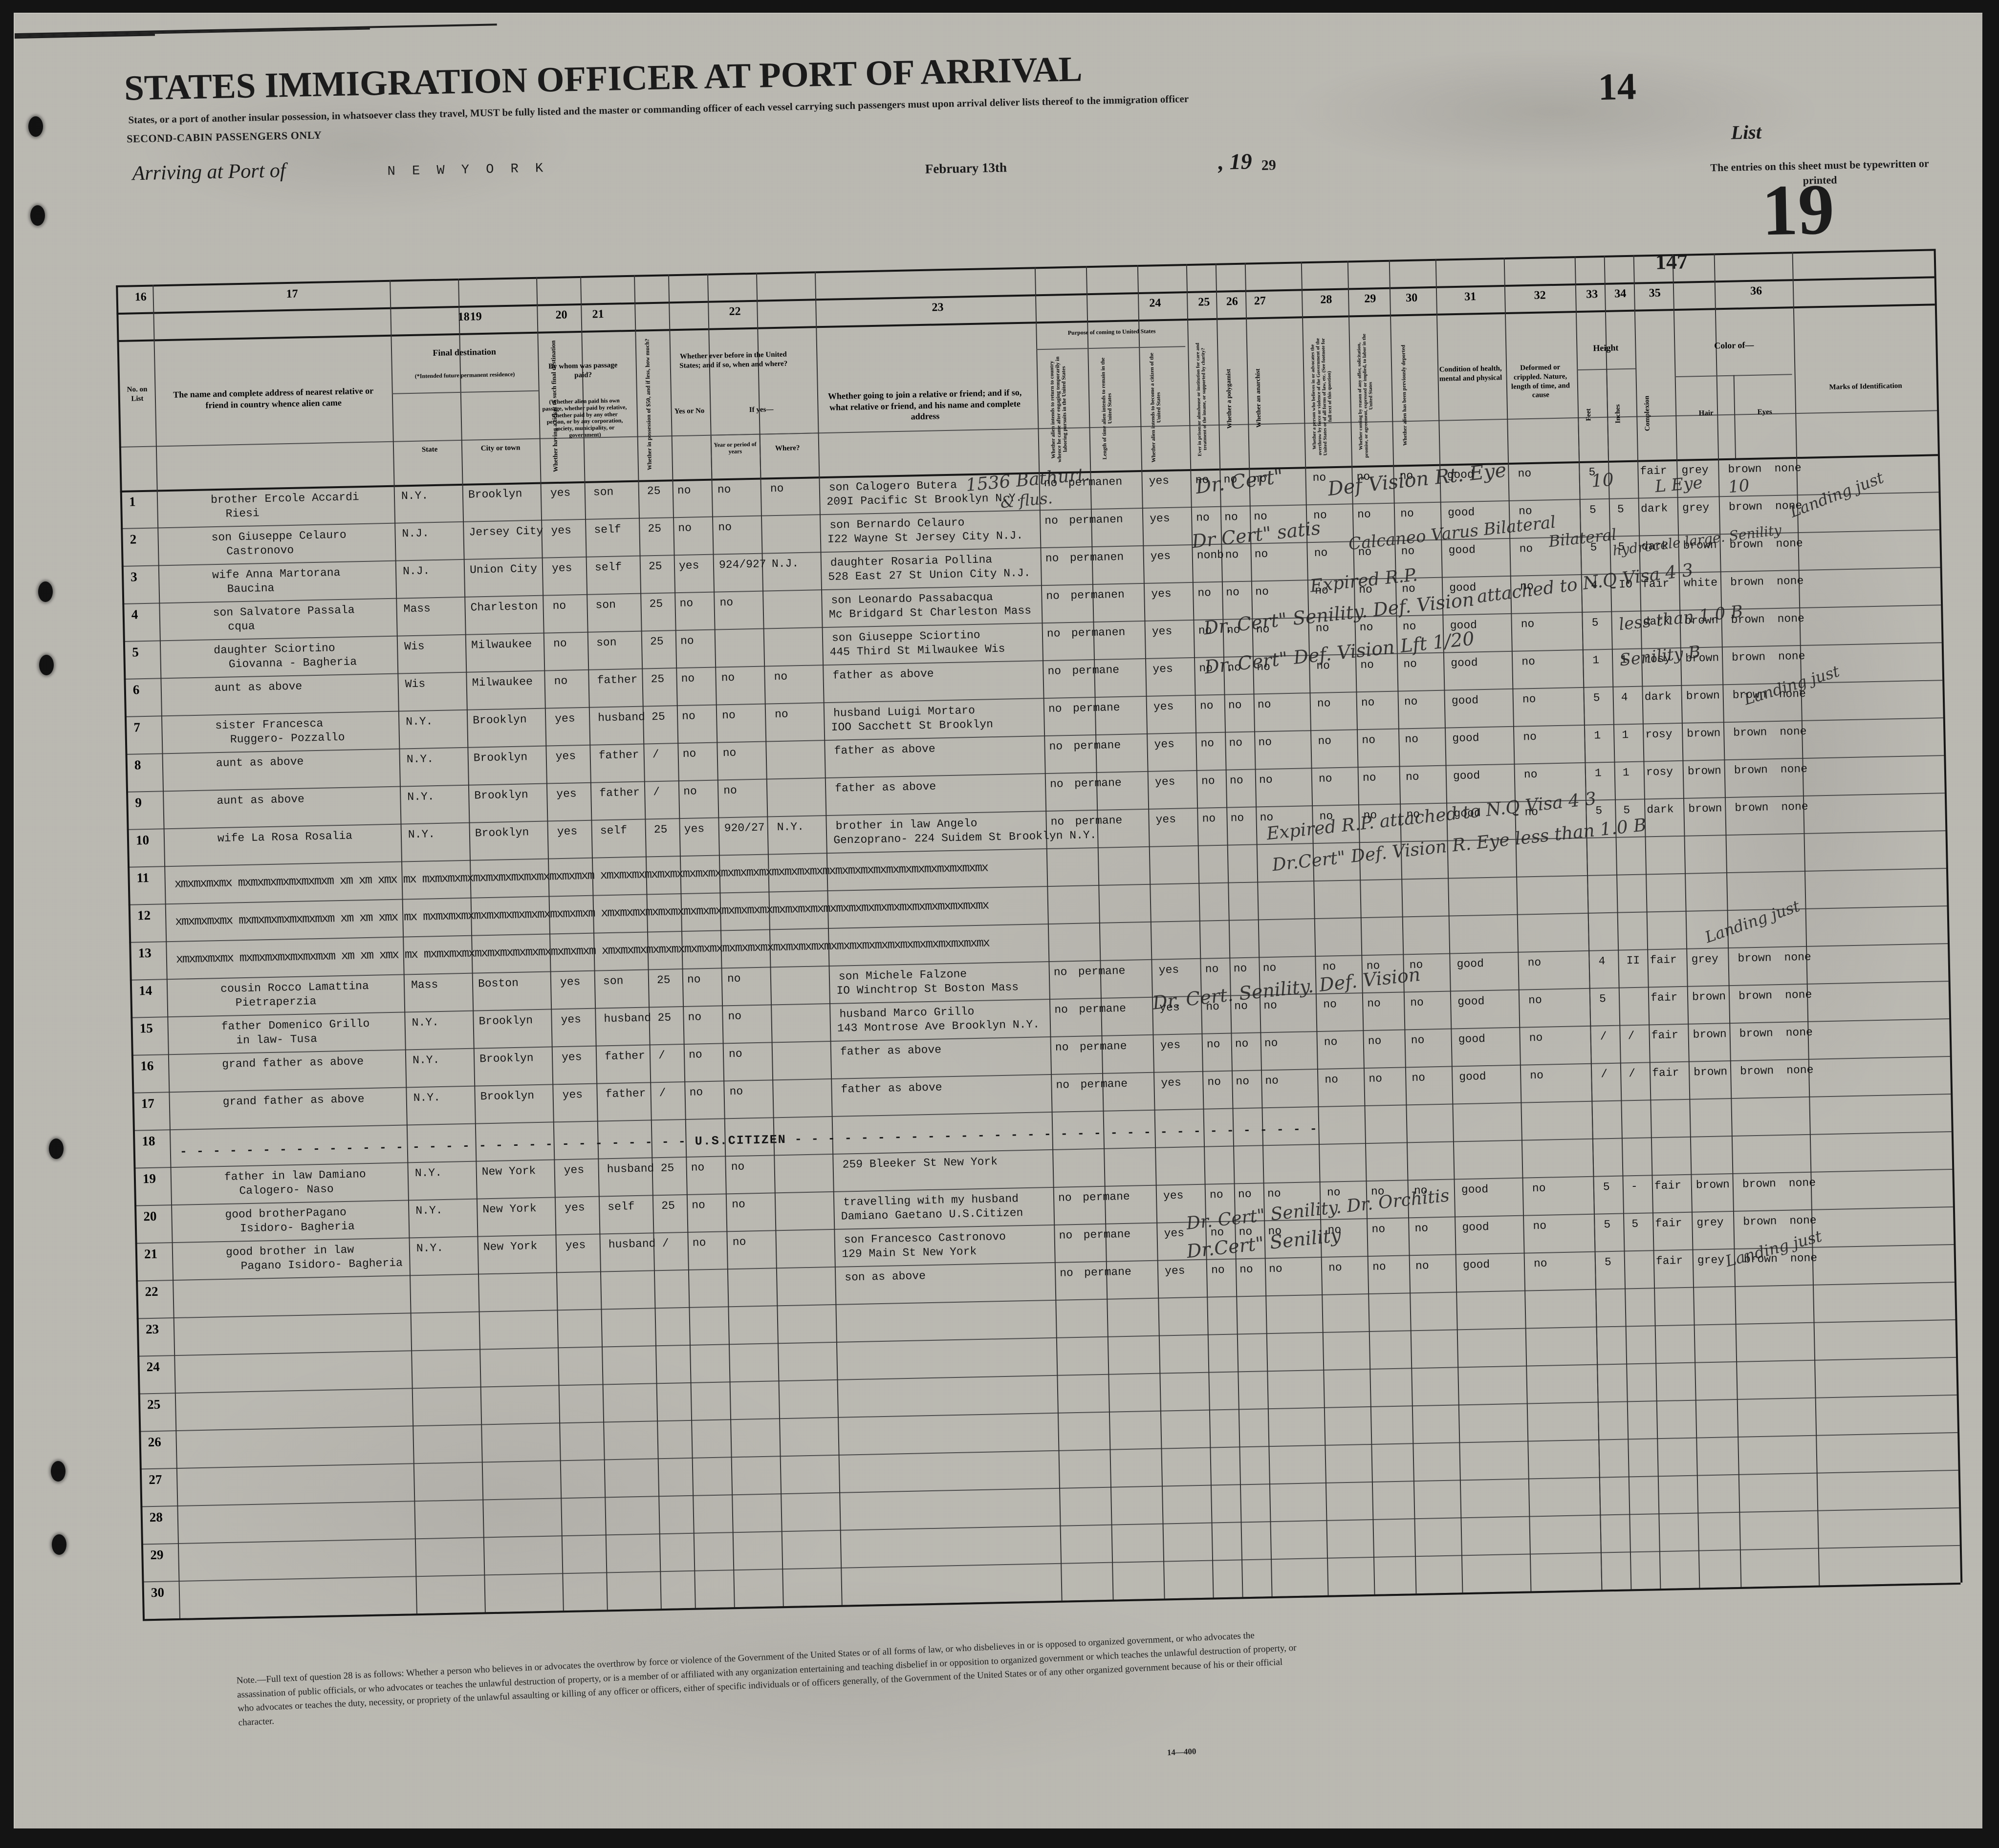 This screenshot has width=1999, height=1848. Describe the element at coordinates (1603, 999) in the screenshot. I see `cell-height-feet: 5` at that location.